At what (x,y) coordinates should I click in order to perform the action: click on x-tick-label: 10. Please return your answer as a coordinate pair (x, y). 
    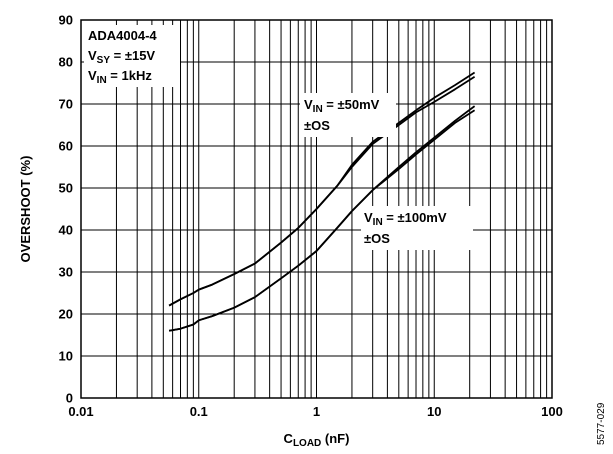
    Looking at the image, I should click on (434, 411).